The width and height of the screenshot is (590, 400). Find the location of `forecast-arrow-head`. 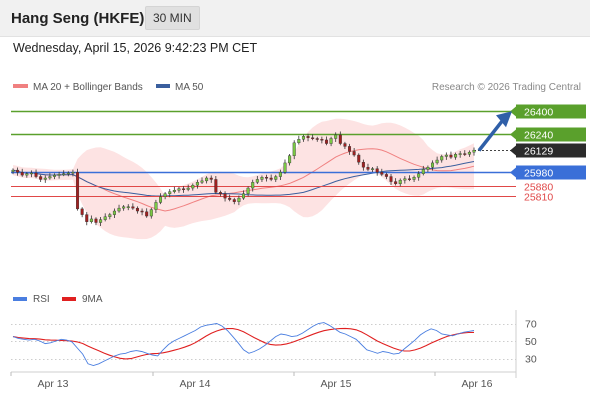

forecast-arrow-head is located at coordinates (504, 119).